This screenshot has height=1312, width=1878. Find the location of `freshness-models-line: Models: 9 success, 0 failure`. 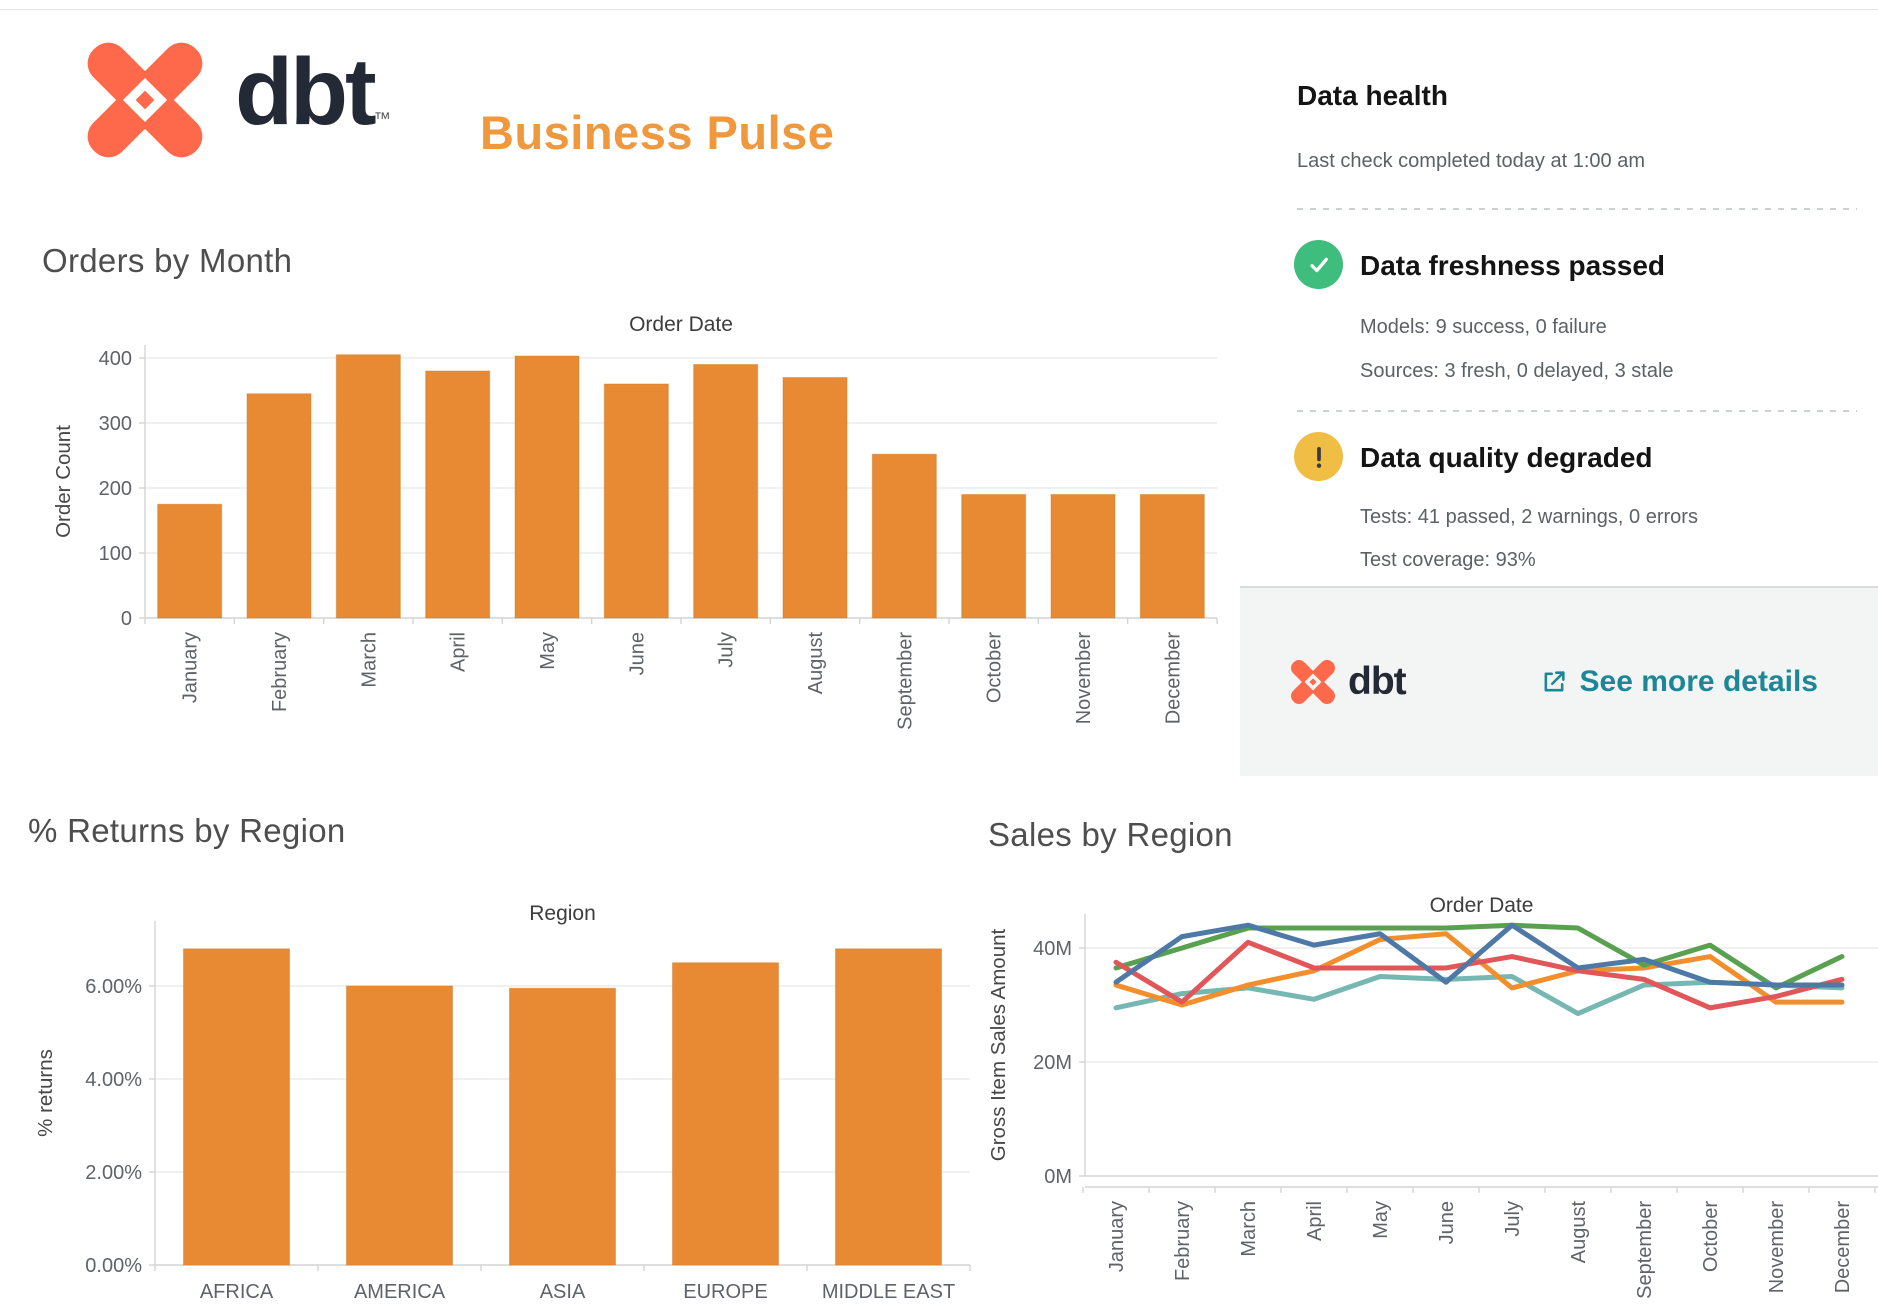

freshness-models-line: Models: 9 success, 0 failure is located at coordinates (1483, 327).